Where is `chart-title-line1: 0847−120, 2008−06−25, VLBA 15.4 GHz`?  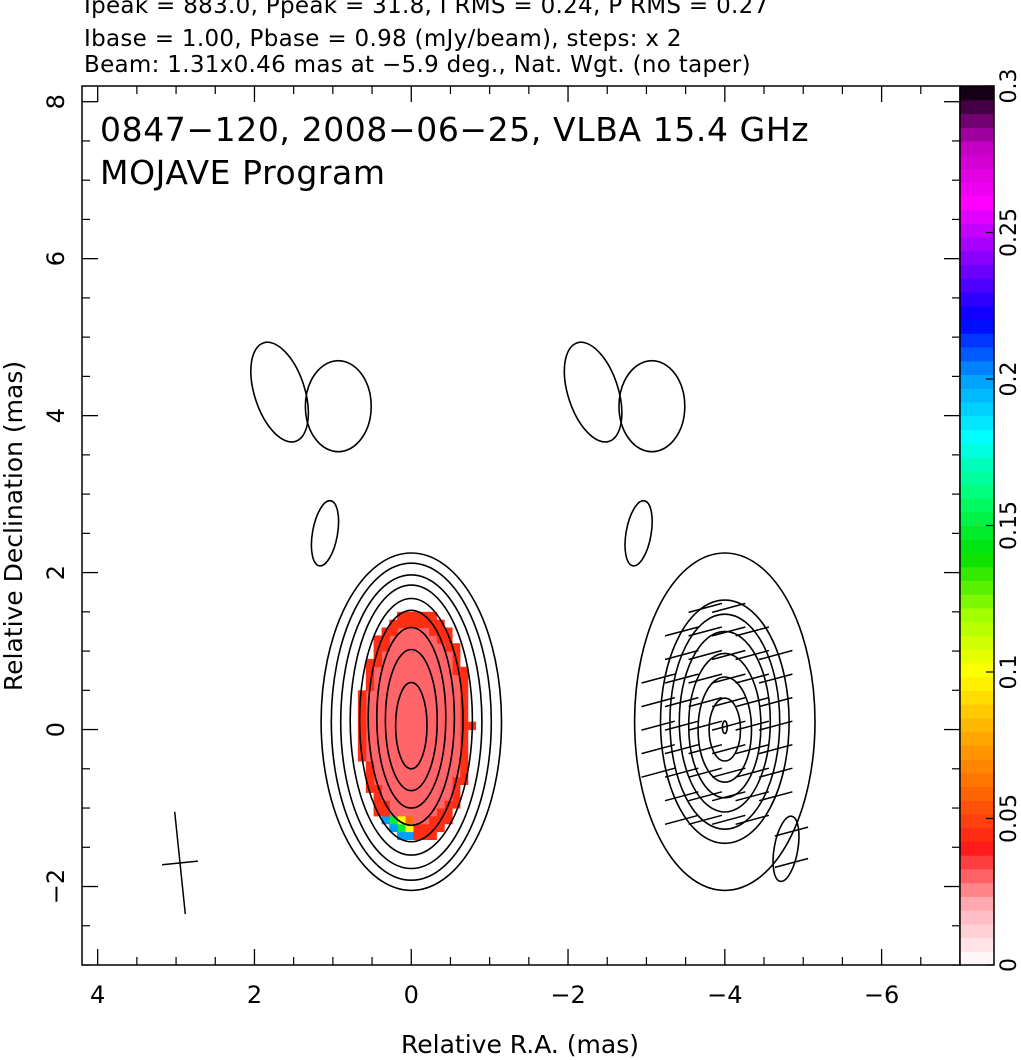
chart-title-line1: 0847−120, 2008−06−25, VLBA 15.4 GHz is located at coordinates (454, 129).